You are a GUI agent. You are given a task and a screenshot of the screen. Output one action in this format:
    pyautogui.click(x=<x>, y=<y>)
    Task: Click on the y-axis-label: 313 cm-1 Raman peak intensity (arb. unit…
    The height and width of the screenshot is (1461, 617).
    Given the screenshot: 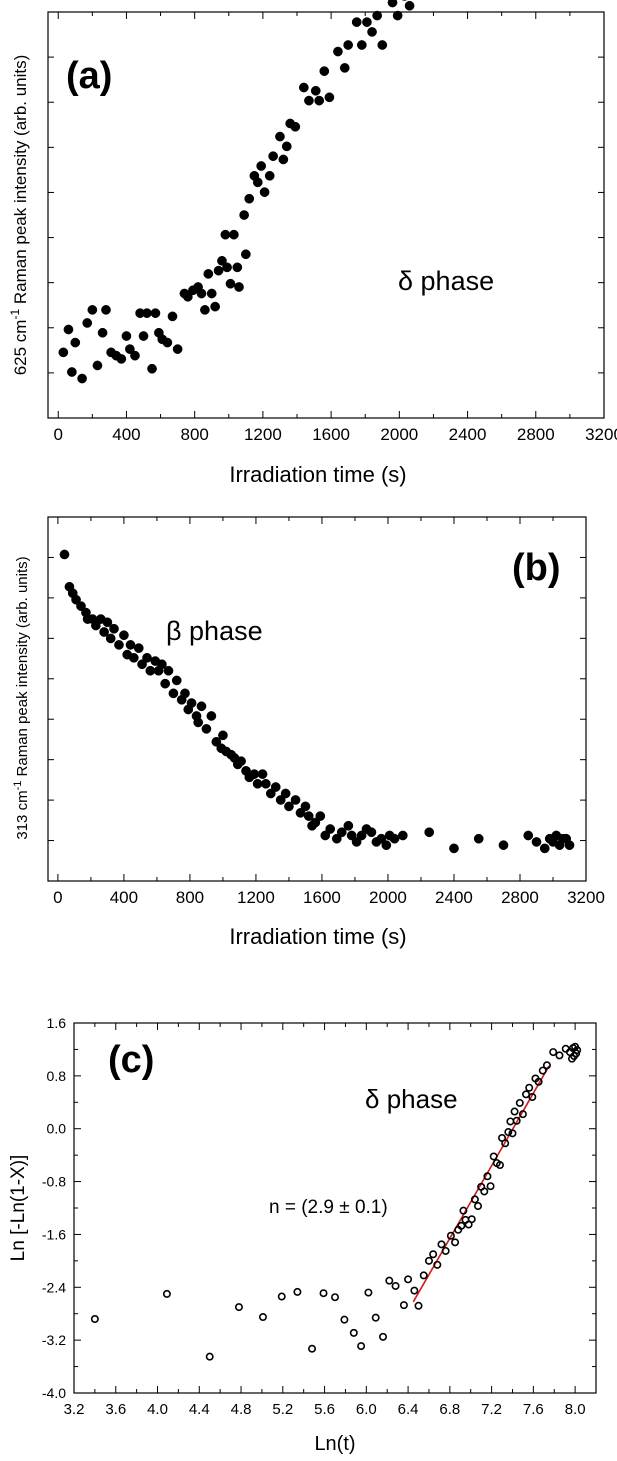 What is the action you would take?
    pyautogui.click(x=21, y=697)
    